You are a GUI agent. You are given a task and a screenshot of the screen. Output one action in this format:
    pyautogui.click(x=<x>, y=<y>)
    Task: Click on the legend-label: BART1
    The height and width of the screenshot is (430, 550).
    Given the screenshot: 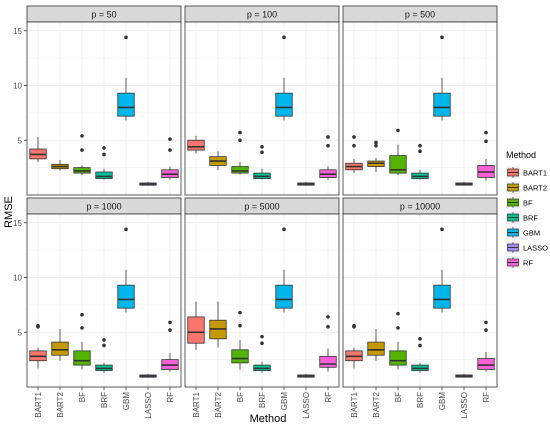 What is the action you would take?
    pyautogui.click(x=535, y=173)
    